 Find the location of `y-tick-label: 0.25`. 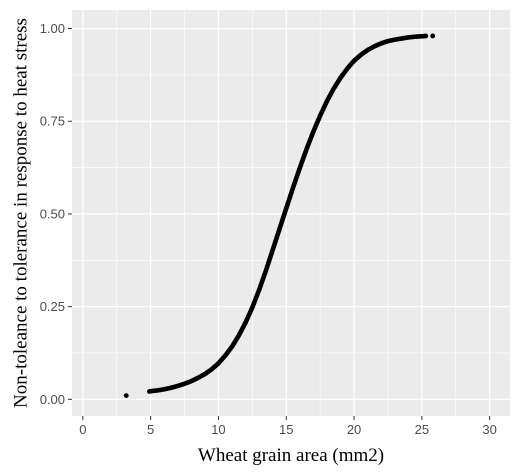

y-tick-label: 0.25 is located at coordinates (52, 306).